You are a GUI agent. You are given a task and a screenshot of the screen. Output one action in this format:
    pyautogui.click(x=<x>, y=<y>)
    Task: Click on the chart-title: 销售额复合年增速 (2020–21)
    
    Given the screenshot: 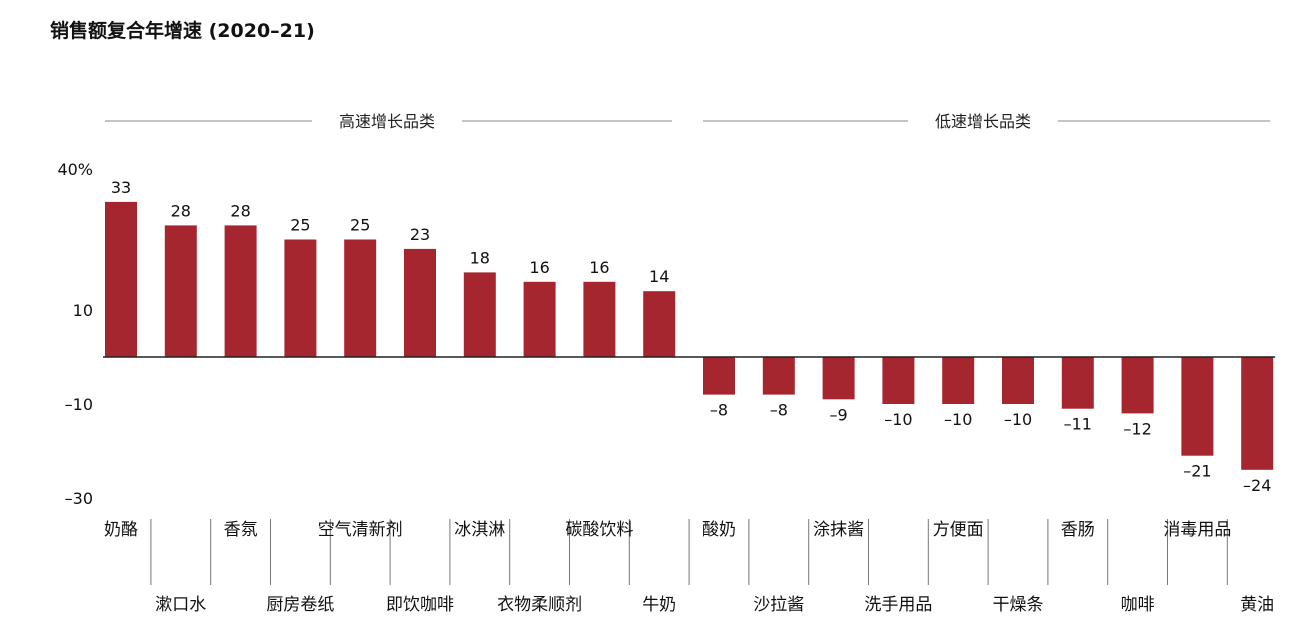 What is the action you would take?
    pyautogui.click(x=182, y=31)
    